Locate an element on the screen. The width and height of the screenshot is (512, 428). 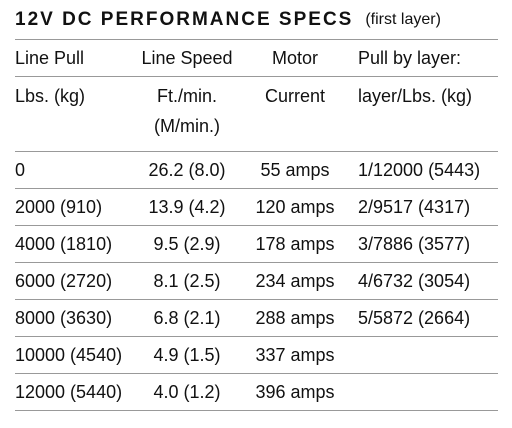
cell: 13.9 (4.2) is located at coordinates (187, 207).